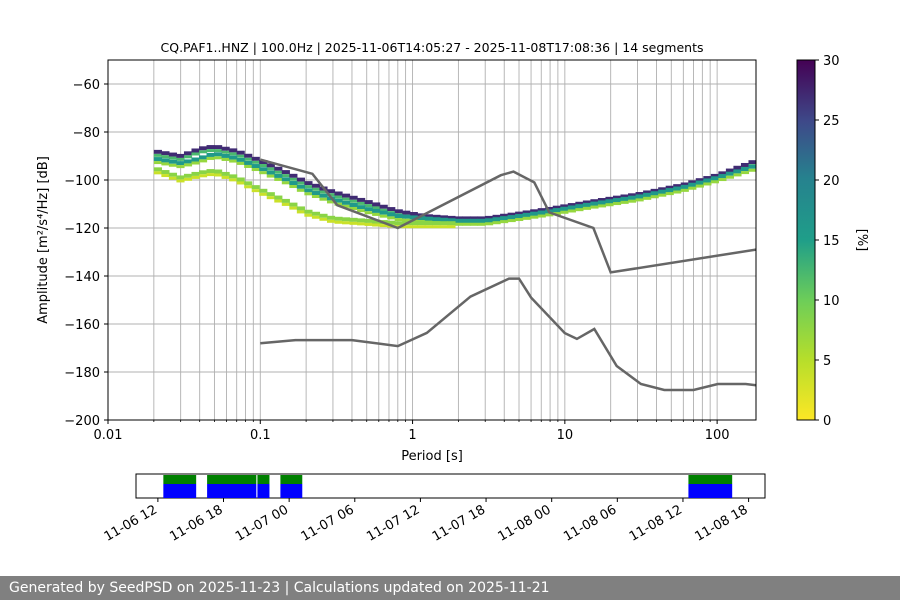  I want to click on timeline-coverage, so click(448, 486).